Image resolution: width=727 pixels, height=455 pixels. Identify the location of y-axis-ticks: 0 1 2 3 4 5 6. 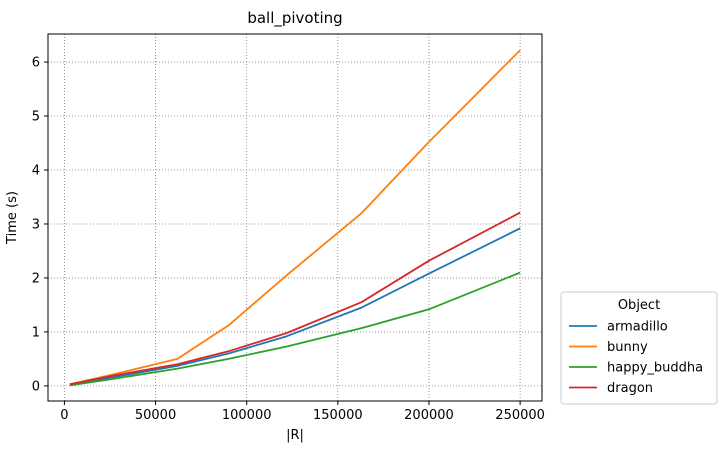
(40, 225).